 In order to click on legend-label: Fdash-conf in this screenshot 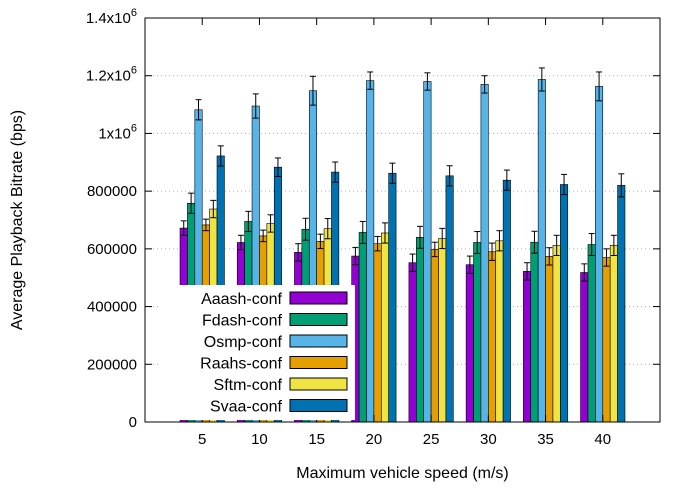, I will do `click(242, 321)`.